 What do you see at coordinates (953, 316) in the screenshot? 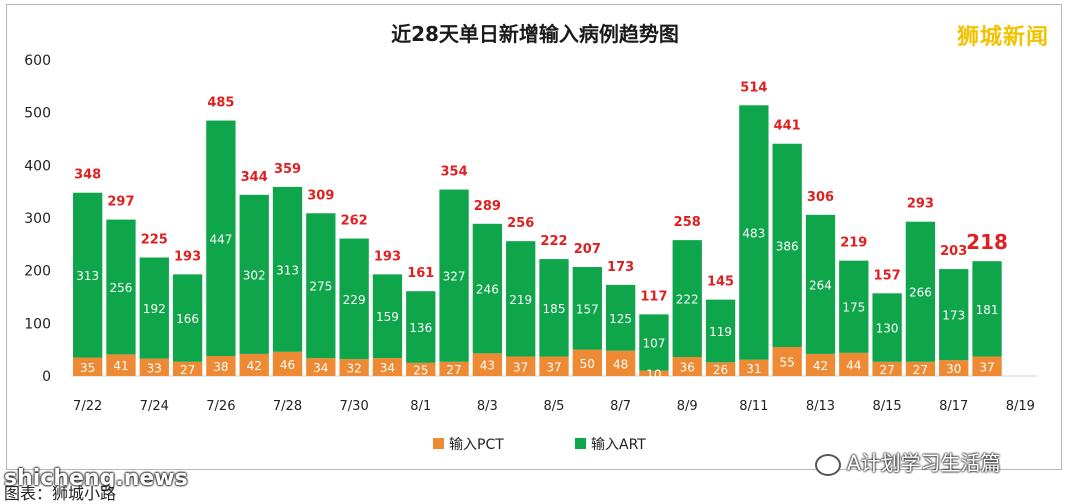
I see `art-value-label: 173` at bounding box center [953, 316].